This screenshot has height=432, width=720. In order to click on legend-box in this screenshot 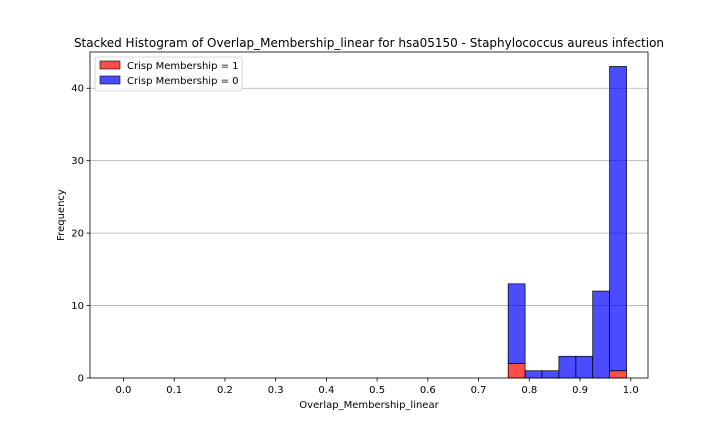, I will do `click(168, 74)`.